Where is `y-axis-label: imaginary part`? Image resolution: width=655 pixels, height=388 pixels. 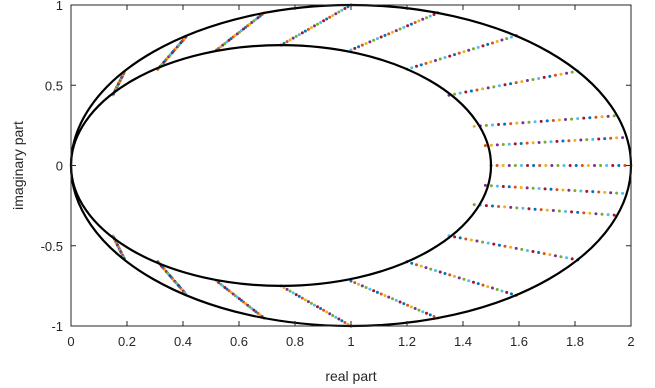
y-axis-label: imaginary part is located at coordinates (18, 165).